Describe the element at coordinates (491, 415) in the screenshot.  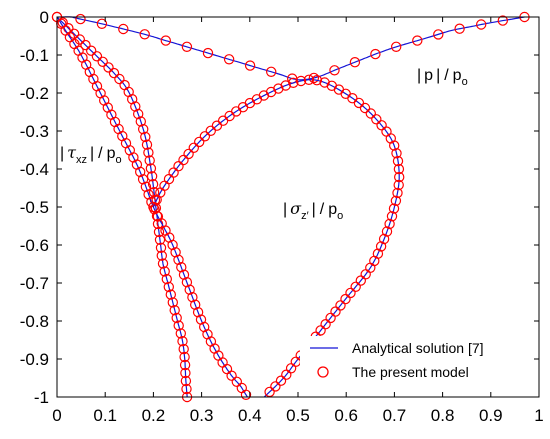
I see `x-tick-label: 0.9` at that location.